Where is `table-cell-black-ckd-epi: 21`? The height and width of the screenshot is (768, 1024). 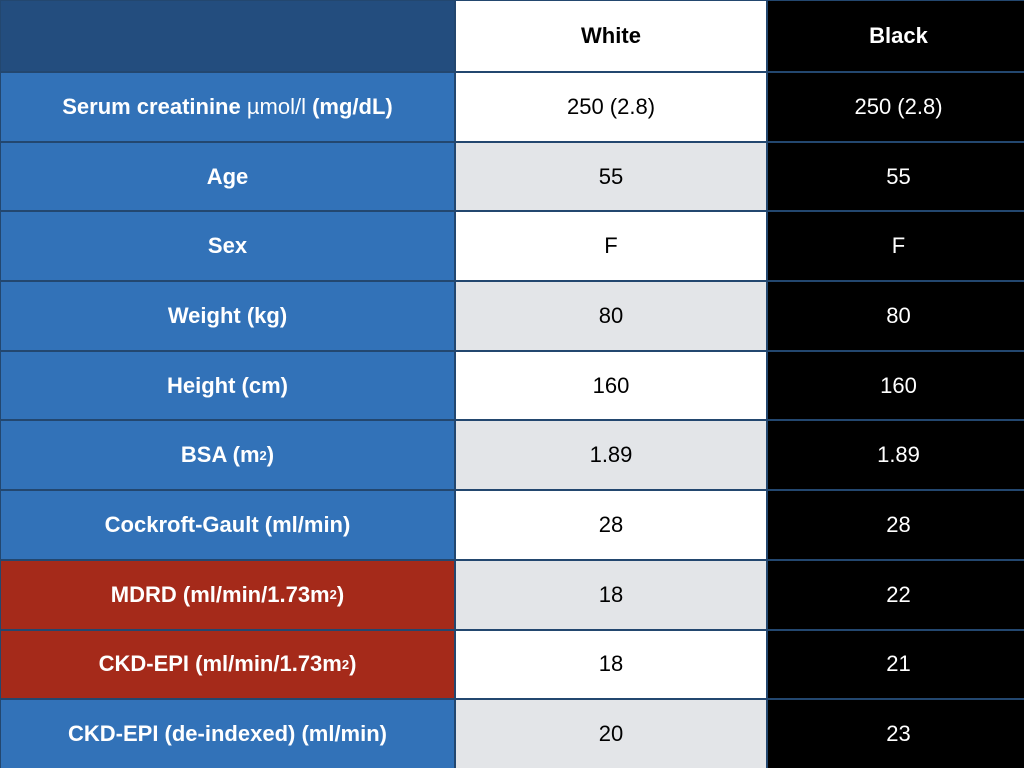
table-cell-black-ckd-epi: 21 is located at coordinates (896, 664).